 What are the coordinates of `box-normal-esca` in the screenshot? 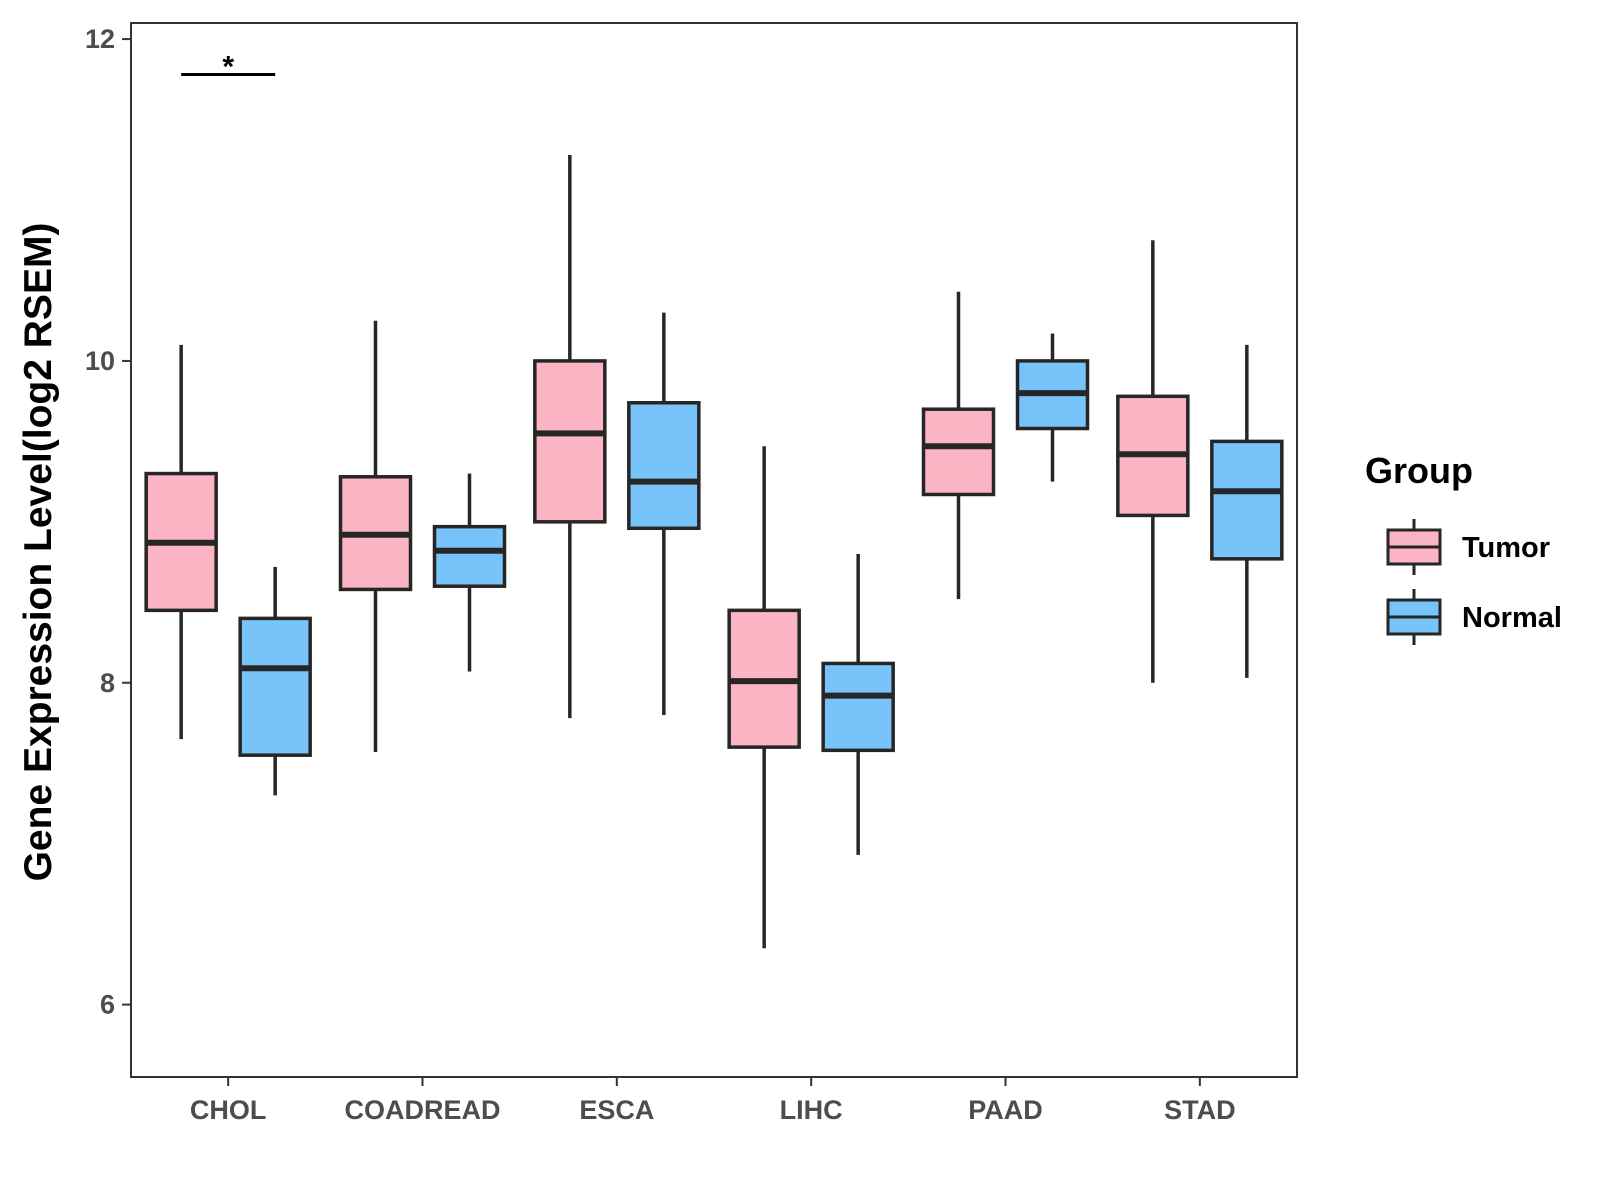 It's located at (664, 513).